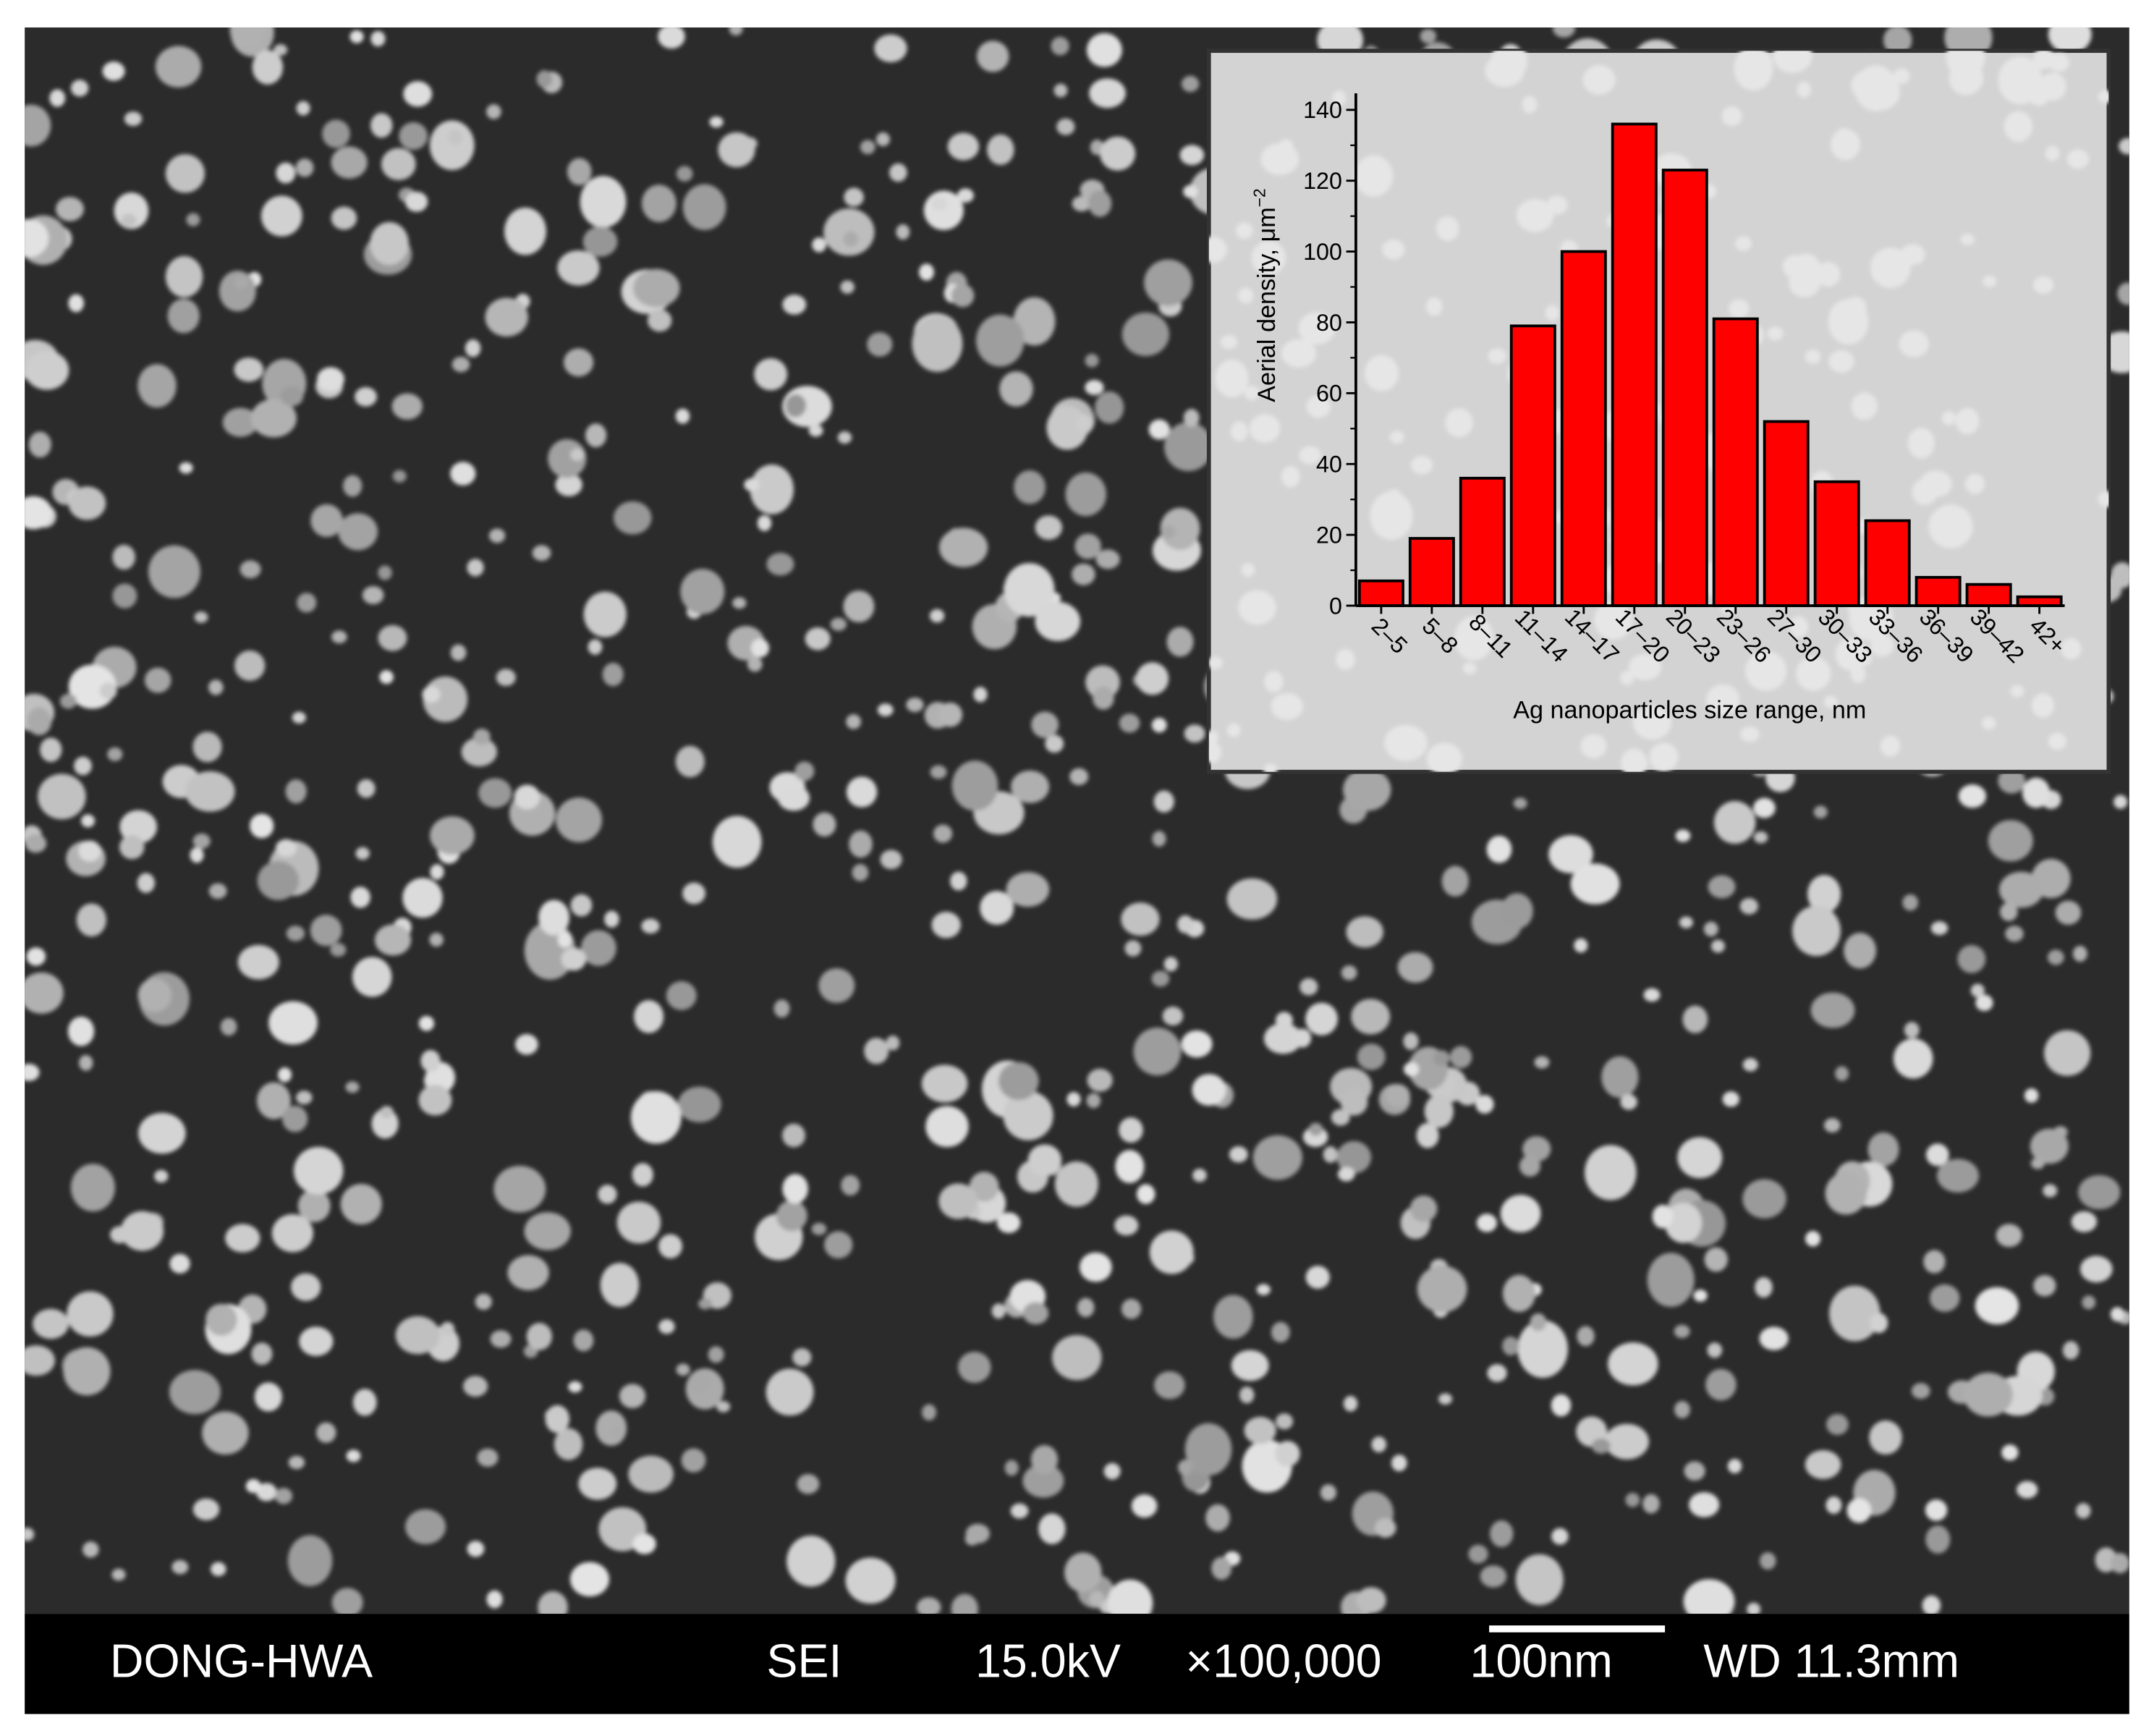  What do you see at coordinates (241, 1661) in the screenshot?
I see `operator: DONG-HWA` at bounding box center [241, 1661].